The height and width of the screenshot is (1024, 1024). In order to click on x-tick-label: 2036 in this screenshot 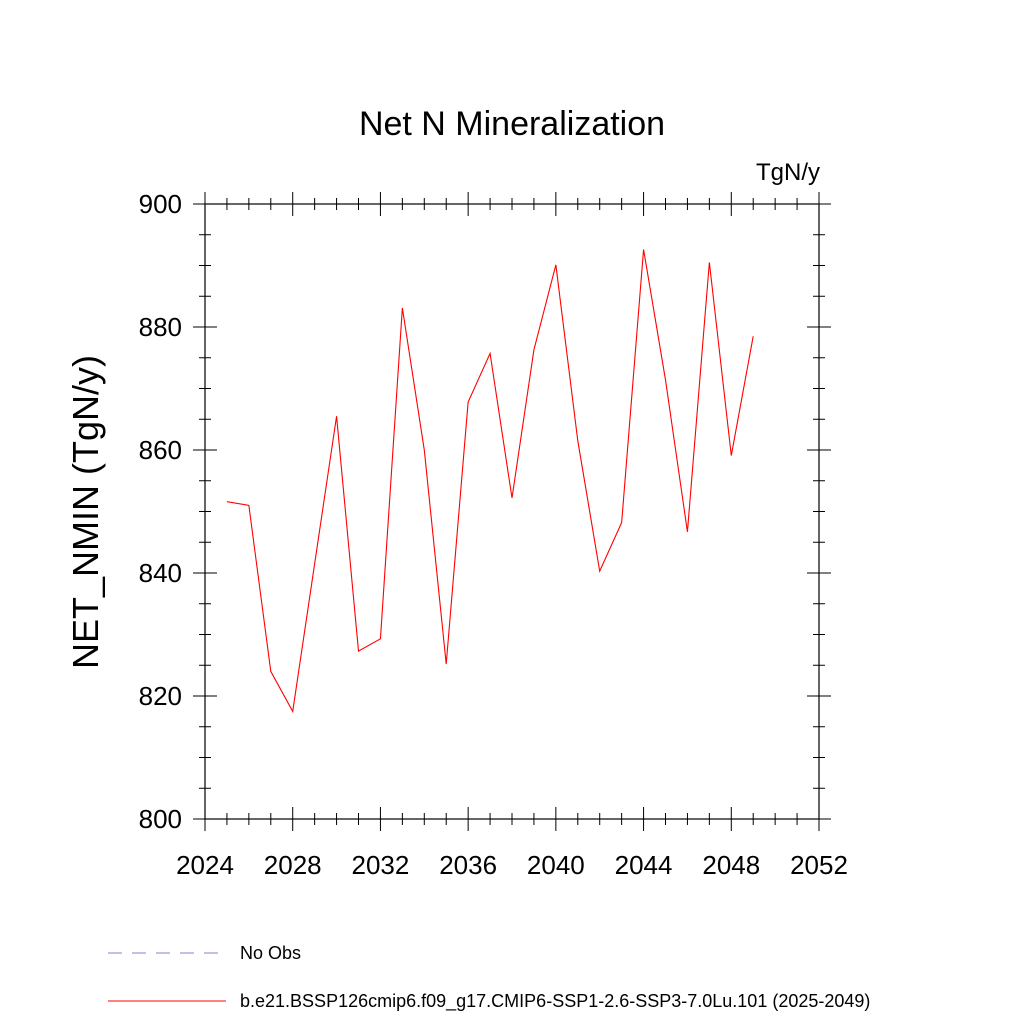, I will do `click(468, 865)`.